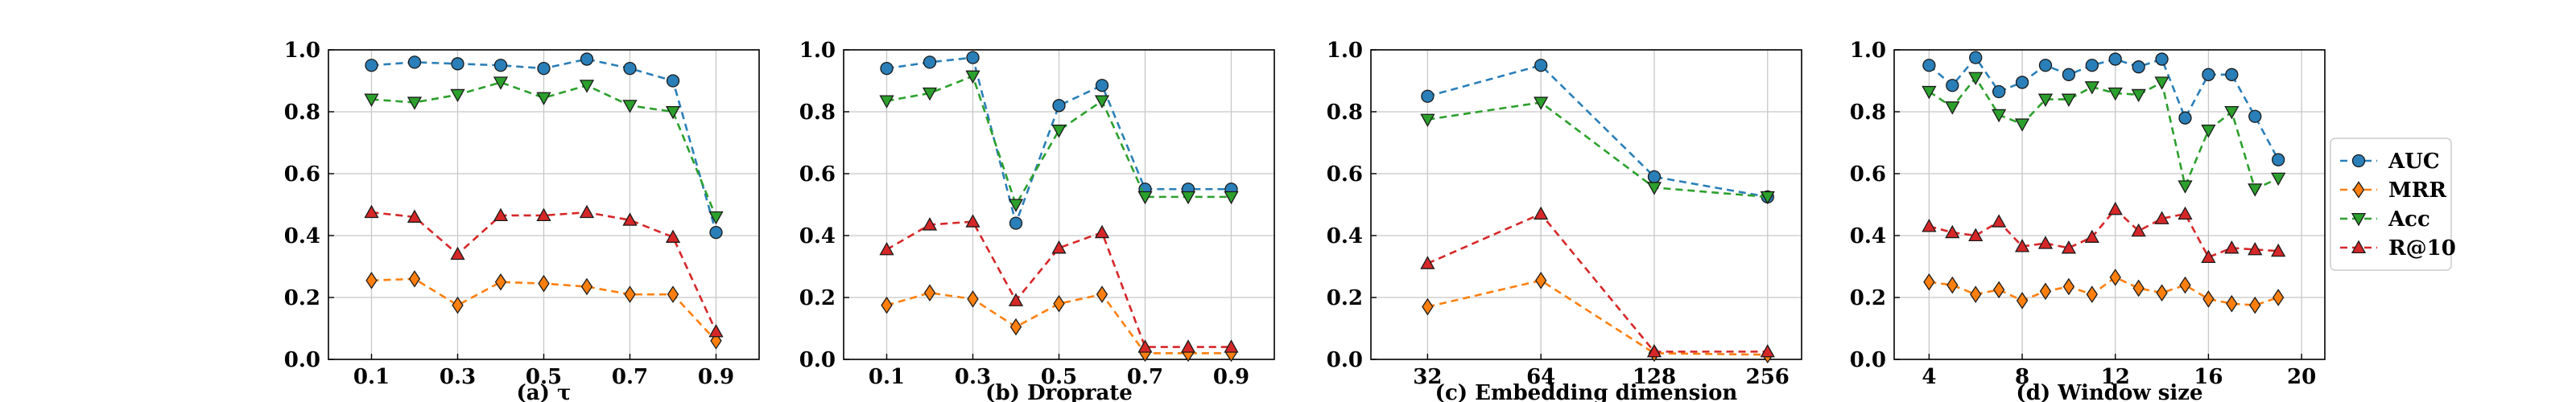  I want to click on x-tick-label: 12, so click(2115, 377).